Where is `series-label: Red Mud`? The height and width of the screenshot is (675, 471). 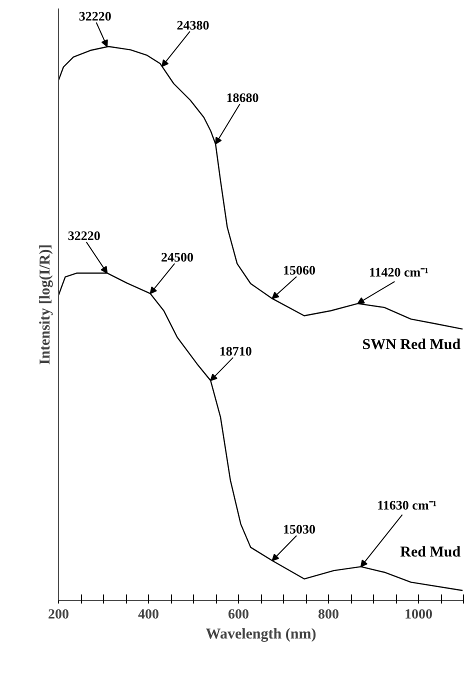 series-label: Red Mud is located at coordinates (431, 552).